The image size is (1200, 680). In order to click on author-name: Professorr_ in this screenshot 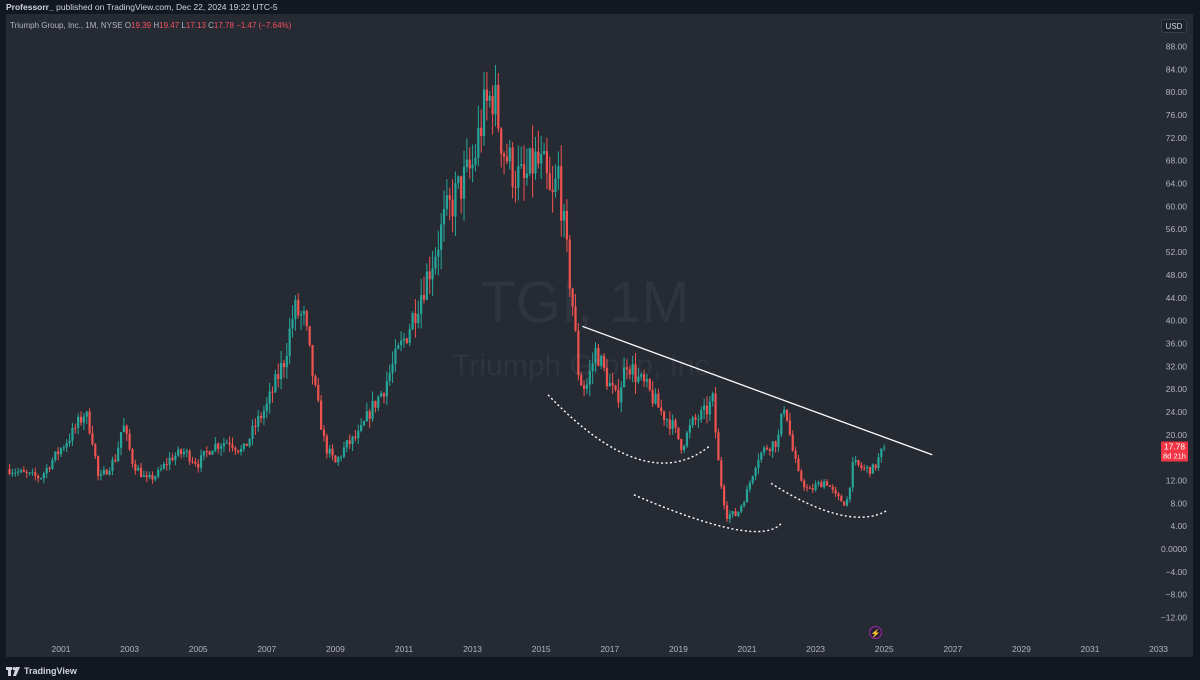, I will do `click(30, 7)`.